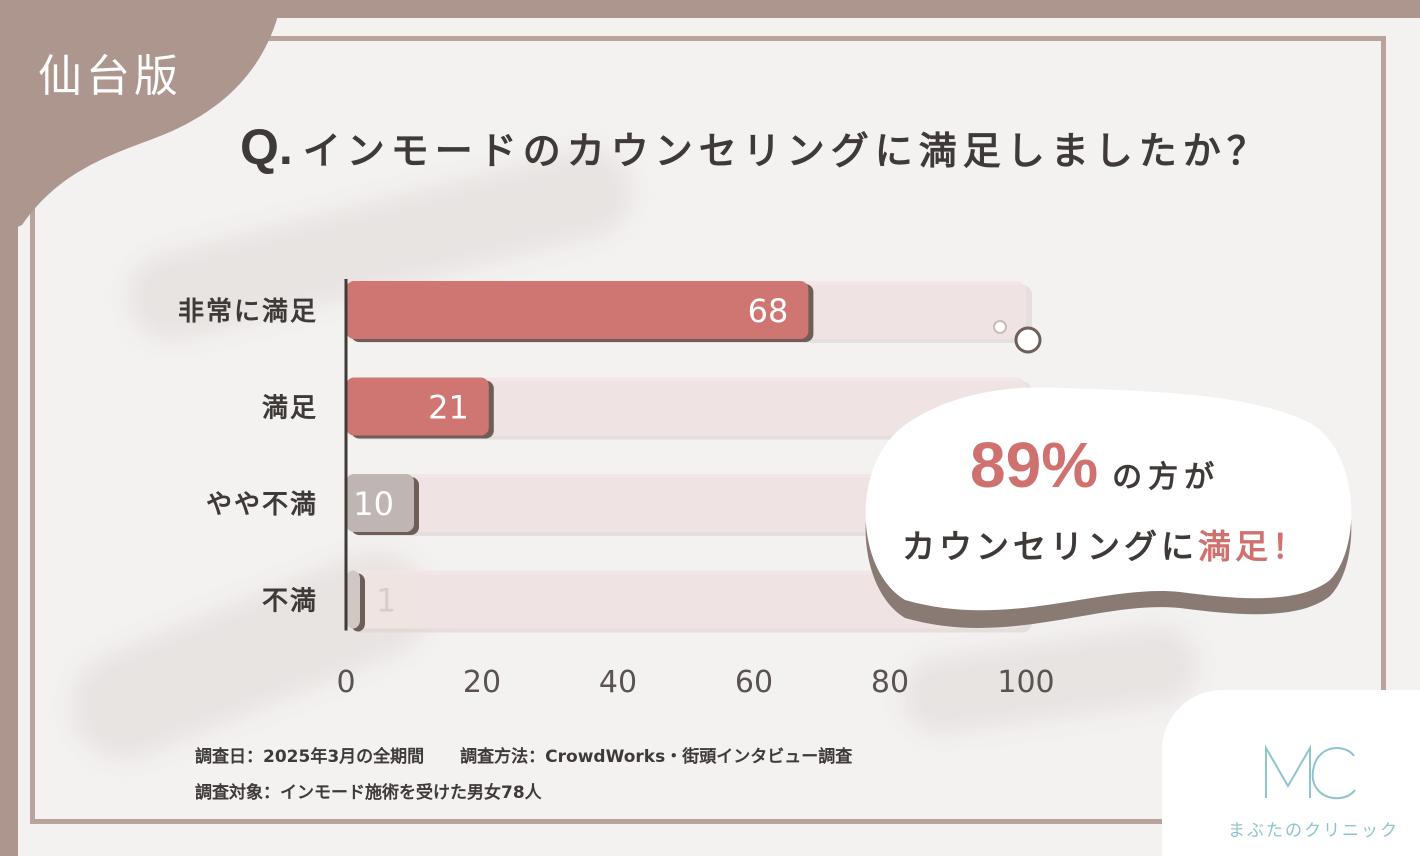 The image size is (1420, 856). I want to click on callout-percent: 89%, so click(1034, 465).